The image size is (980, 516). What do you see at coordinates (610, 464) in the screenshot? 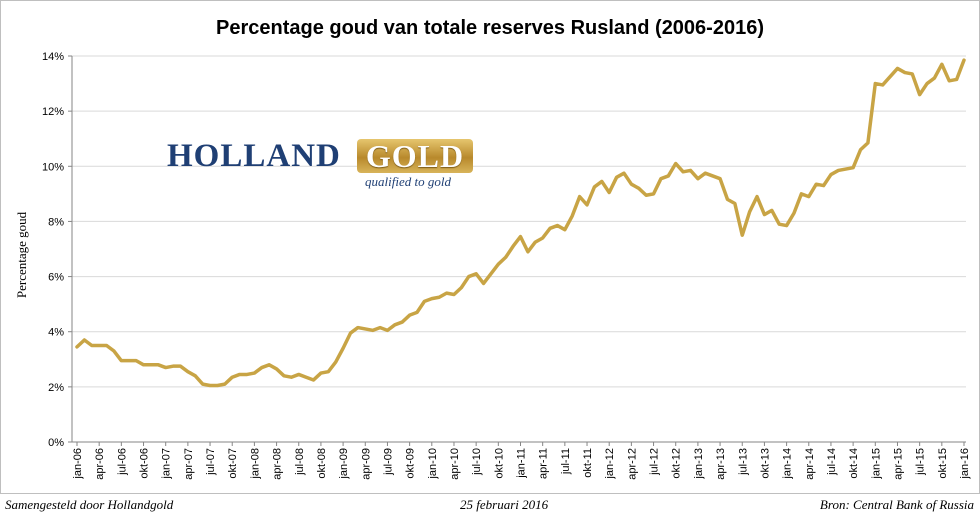
I see `x-tick-label: jan-12` at bounding box center [610, 464].